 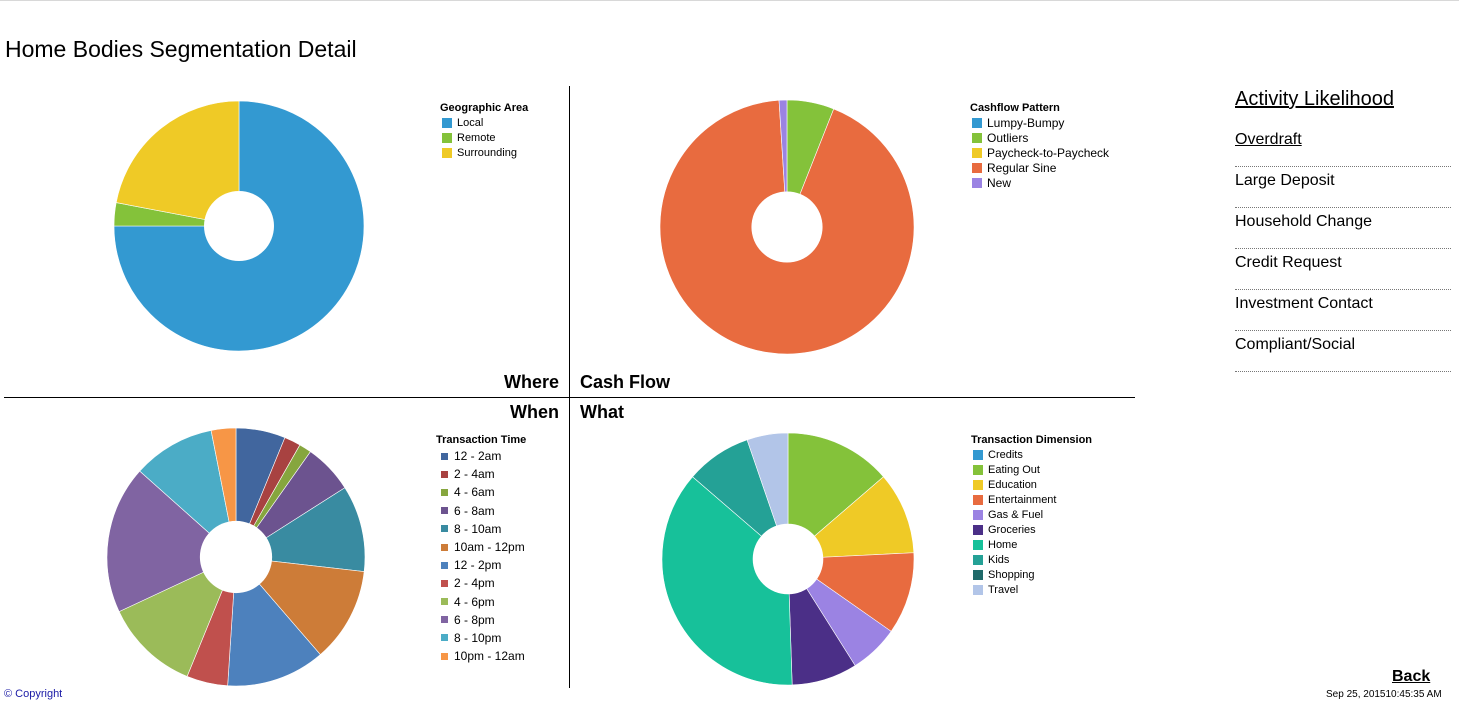 I want to click on donut-hole, so click(x=239, y=226).